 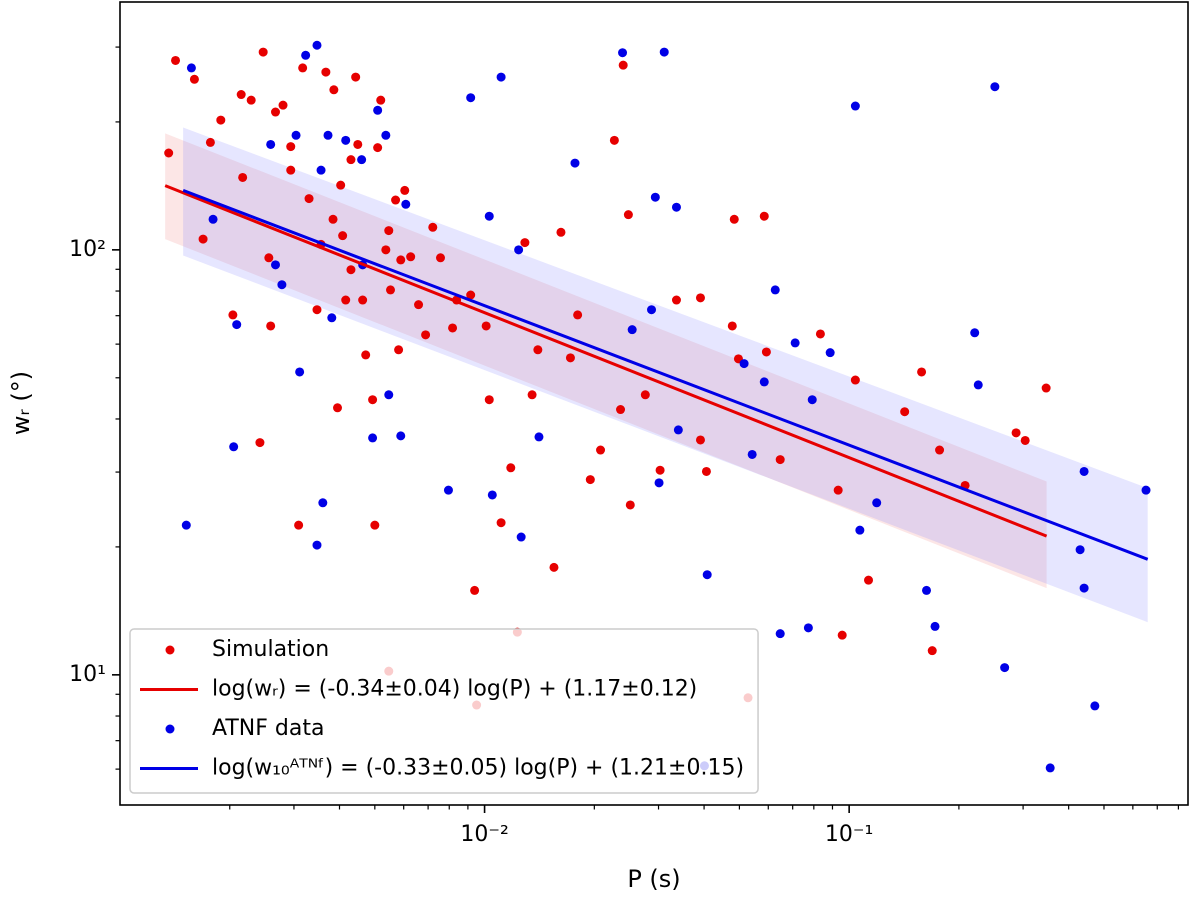 What do you see at coordinates (270, 649) in the screenshot?
I see `legend-label: Simulation` at bounding box center [270, 649].